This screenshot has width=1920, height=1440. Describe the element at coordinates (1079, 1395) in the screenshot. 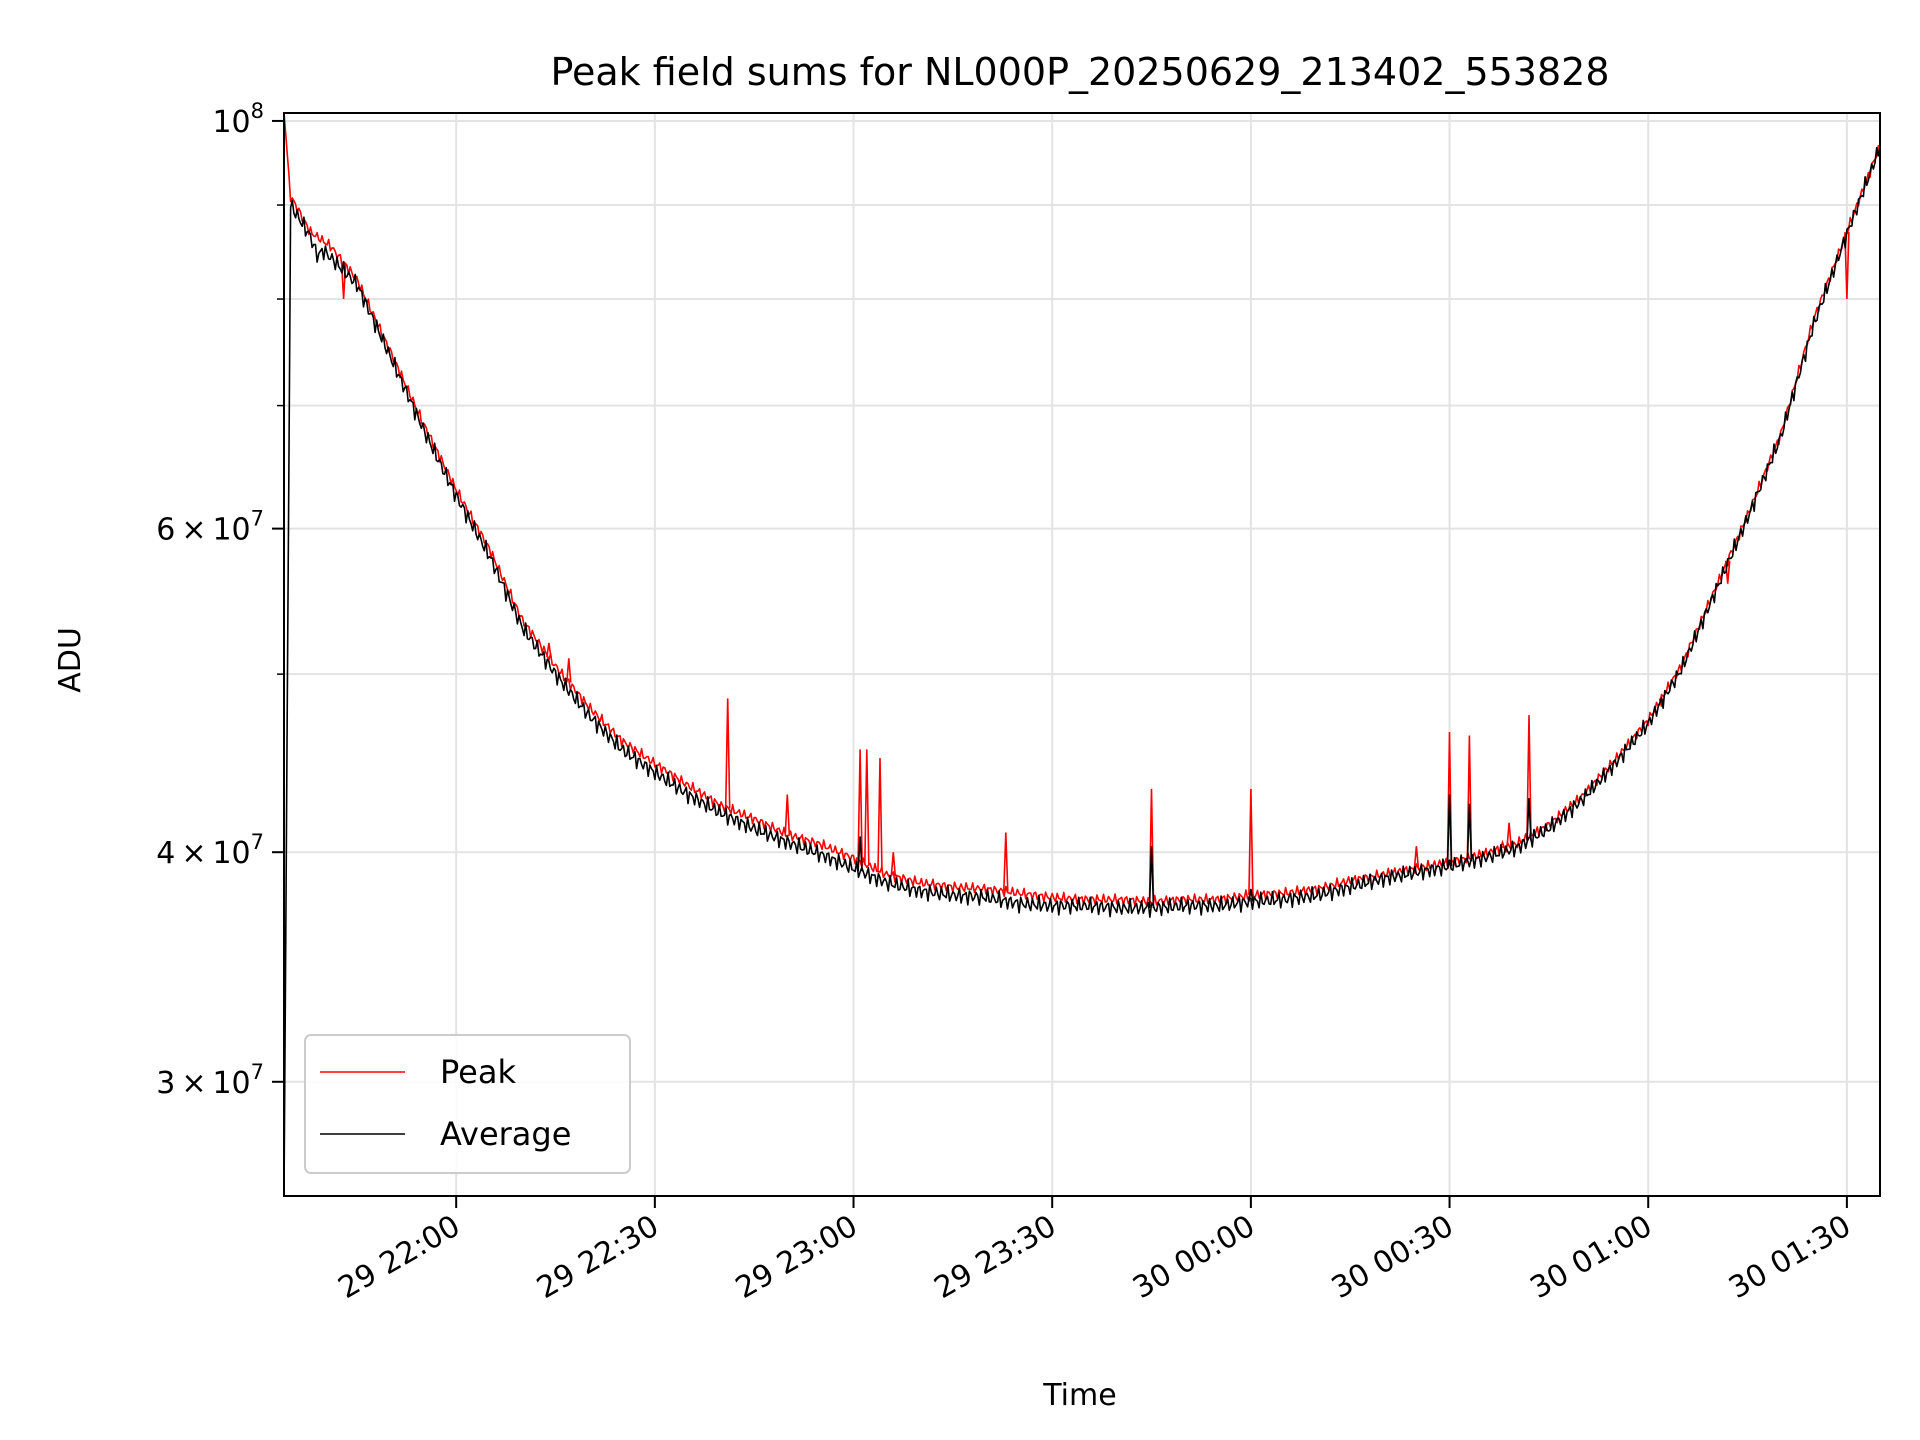

I see `x-axis-label: Time` at that location.